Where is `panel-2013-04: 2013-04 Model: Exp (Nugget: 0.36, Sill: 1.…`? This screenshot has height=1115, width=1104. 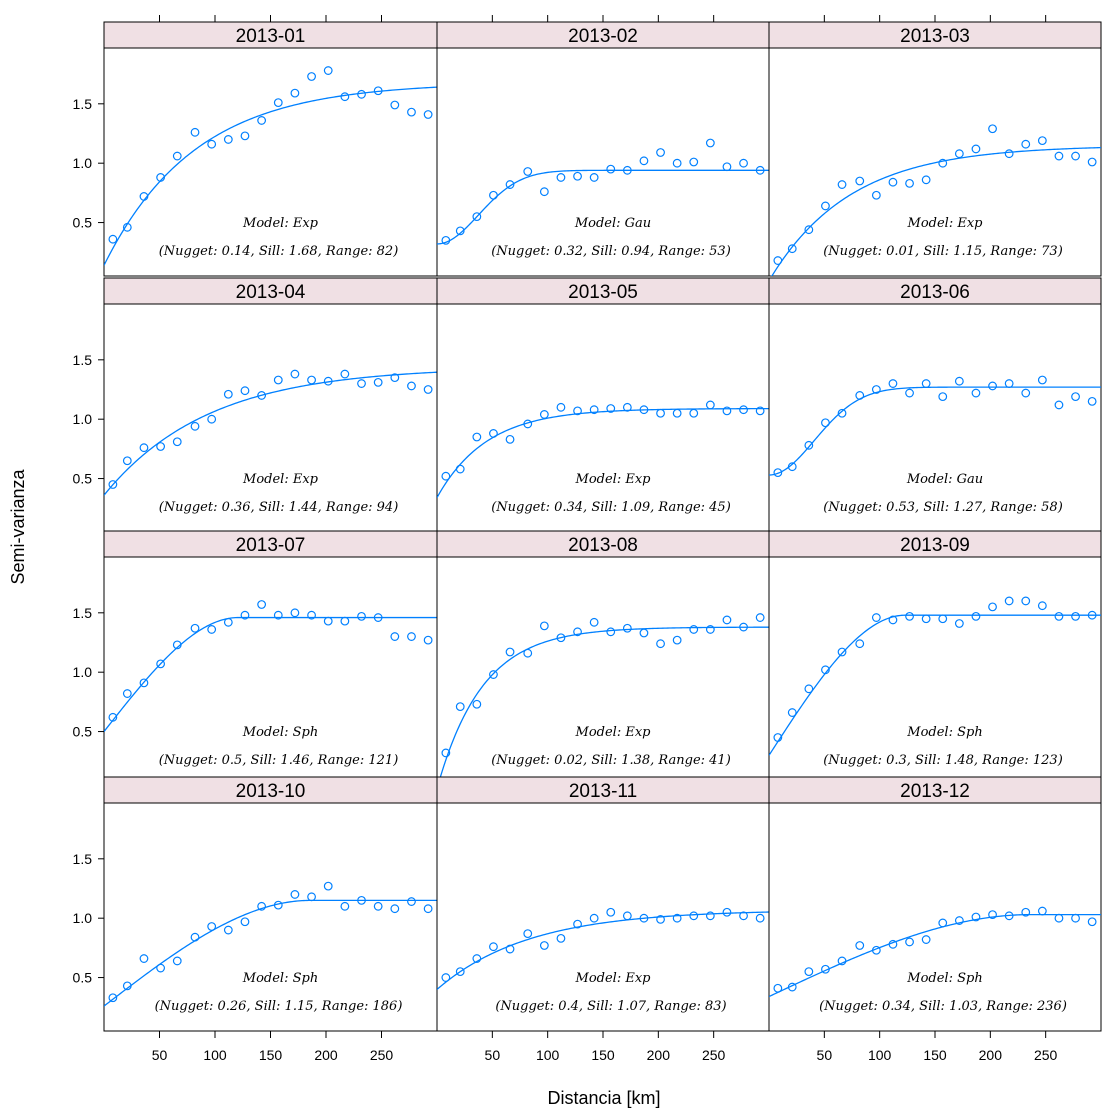 panel-2013-04: 2013-04 Model: Exp (Nugget: 0.36, Sill: 1.… is located at coordinates (255, 405).